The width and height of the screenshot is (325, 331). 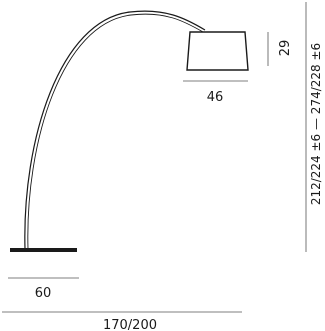 I want to click on shade-width-label: 46, so click(x=215, y=97).